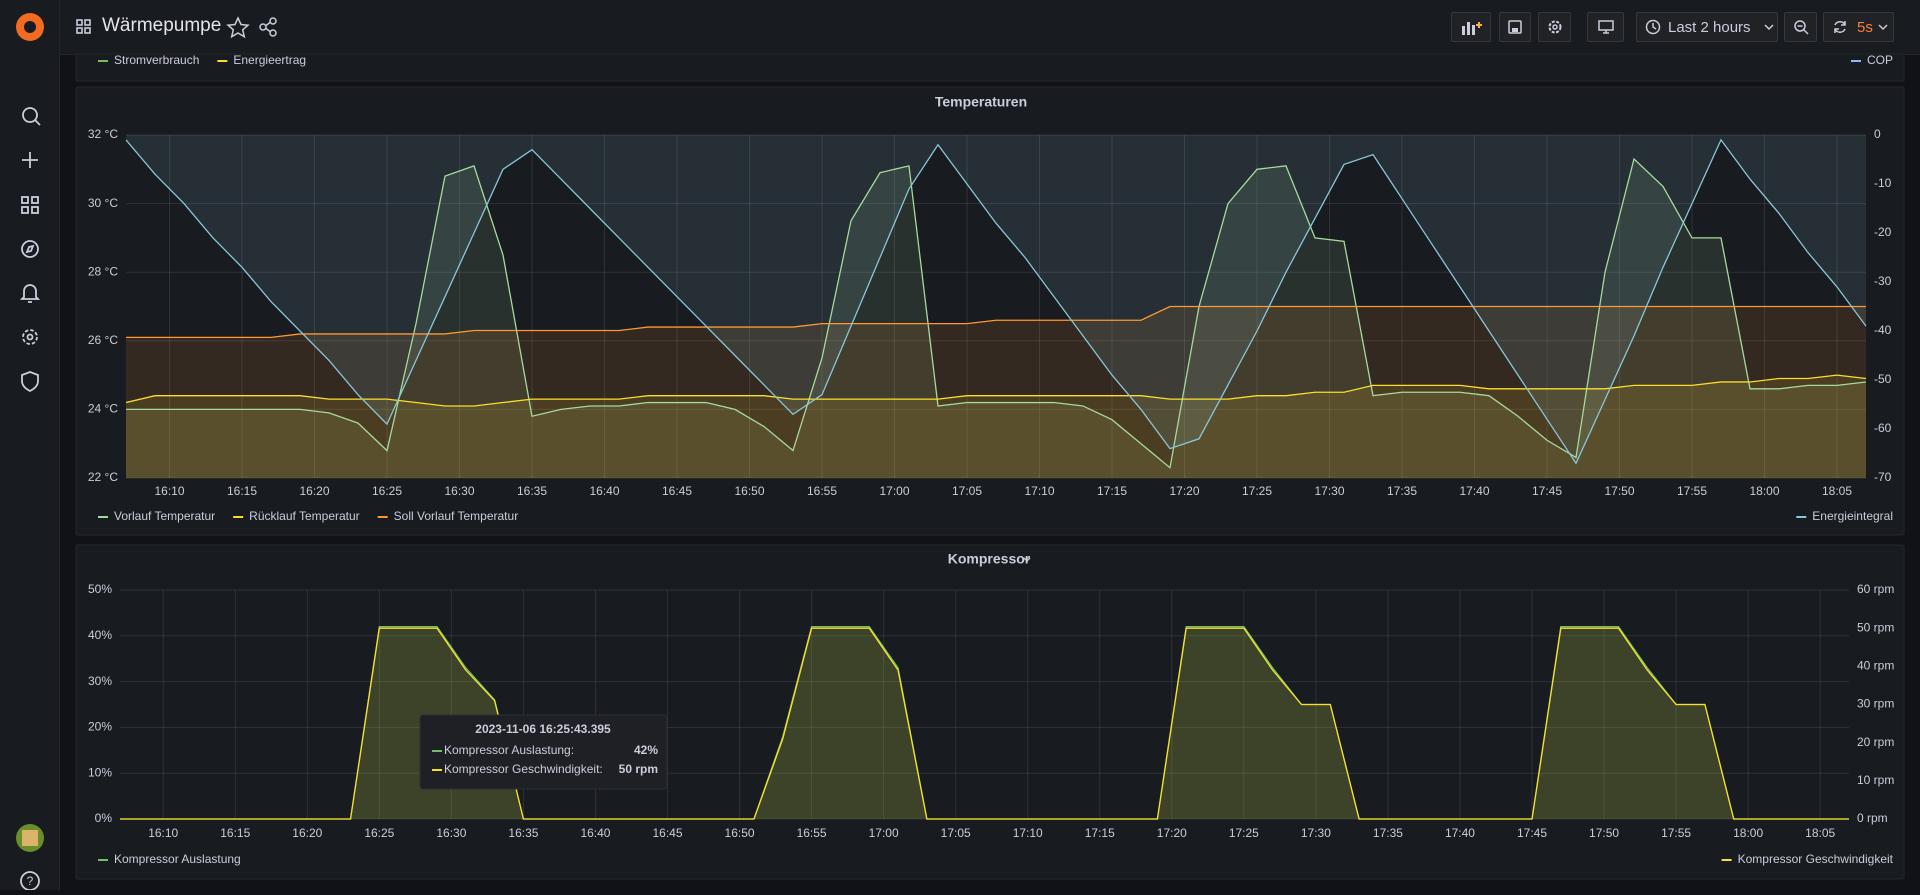 The height and width of the screenshot is (895, 1920). I want to click on refresh-interval: 5s, so click(1865, 27).